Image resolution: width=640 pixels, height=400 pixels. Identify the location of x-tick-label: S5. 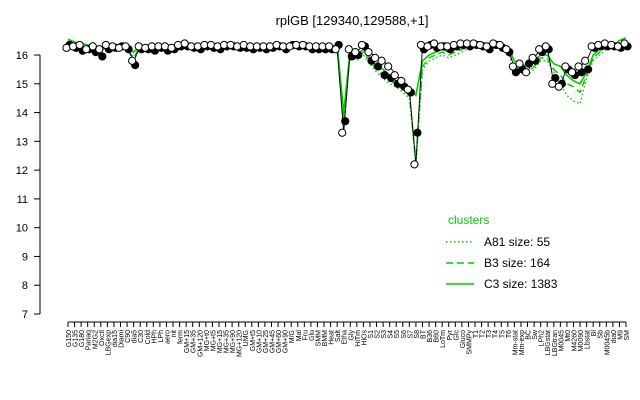
(397, 334).